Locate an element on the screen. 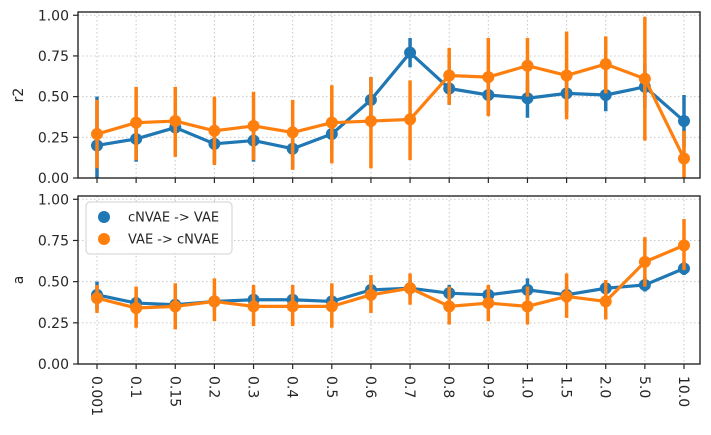 The image size is (711, 435). y-axis-label: r2 is located at coordinates (19, 95).